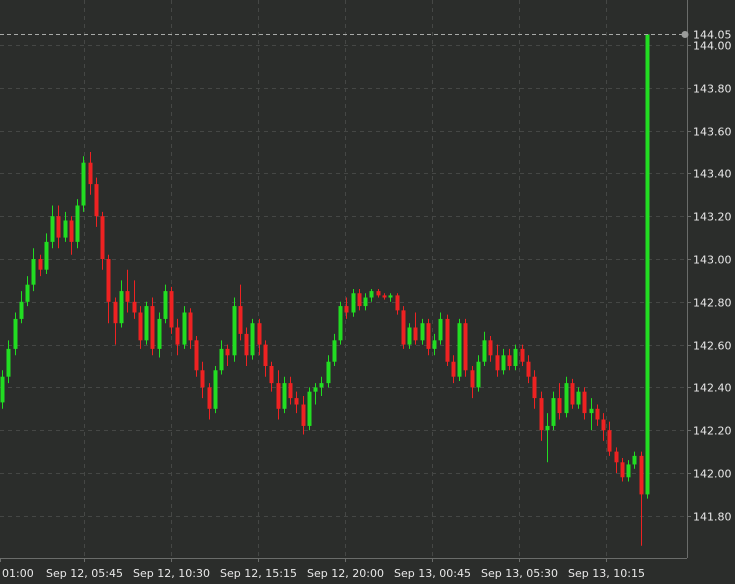 The height and width of the screenshot is (584, 735). What do you see at coordinates (345, 573) in the screenshot?
I see `x-tick-label: Sep 12, 20:00` at bounding box center [345, 573].